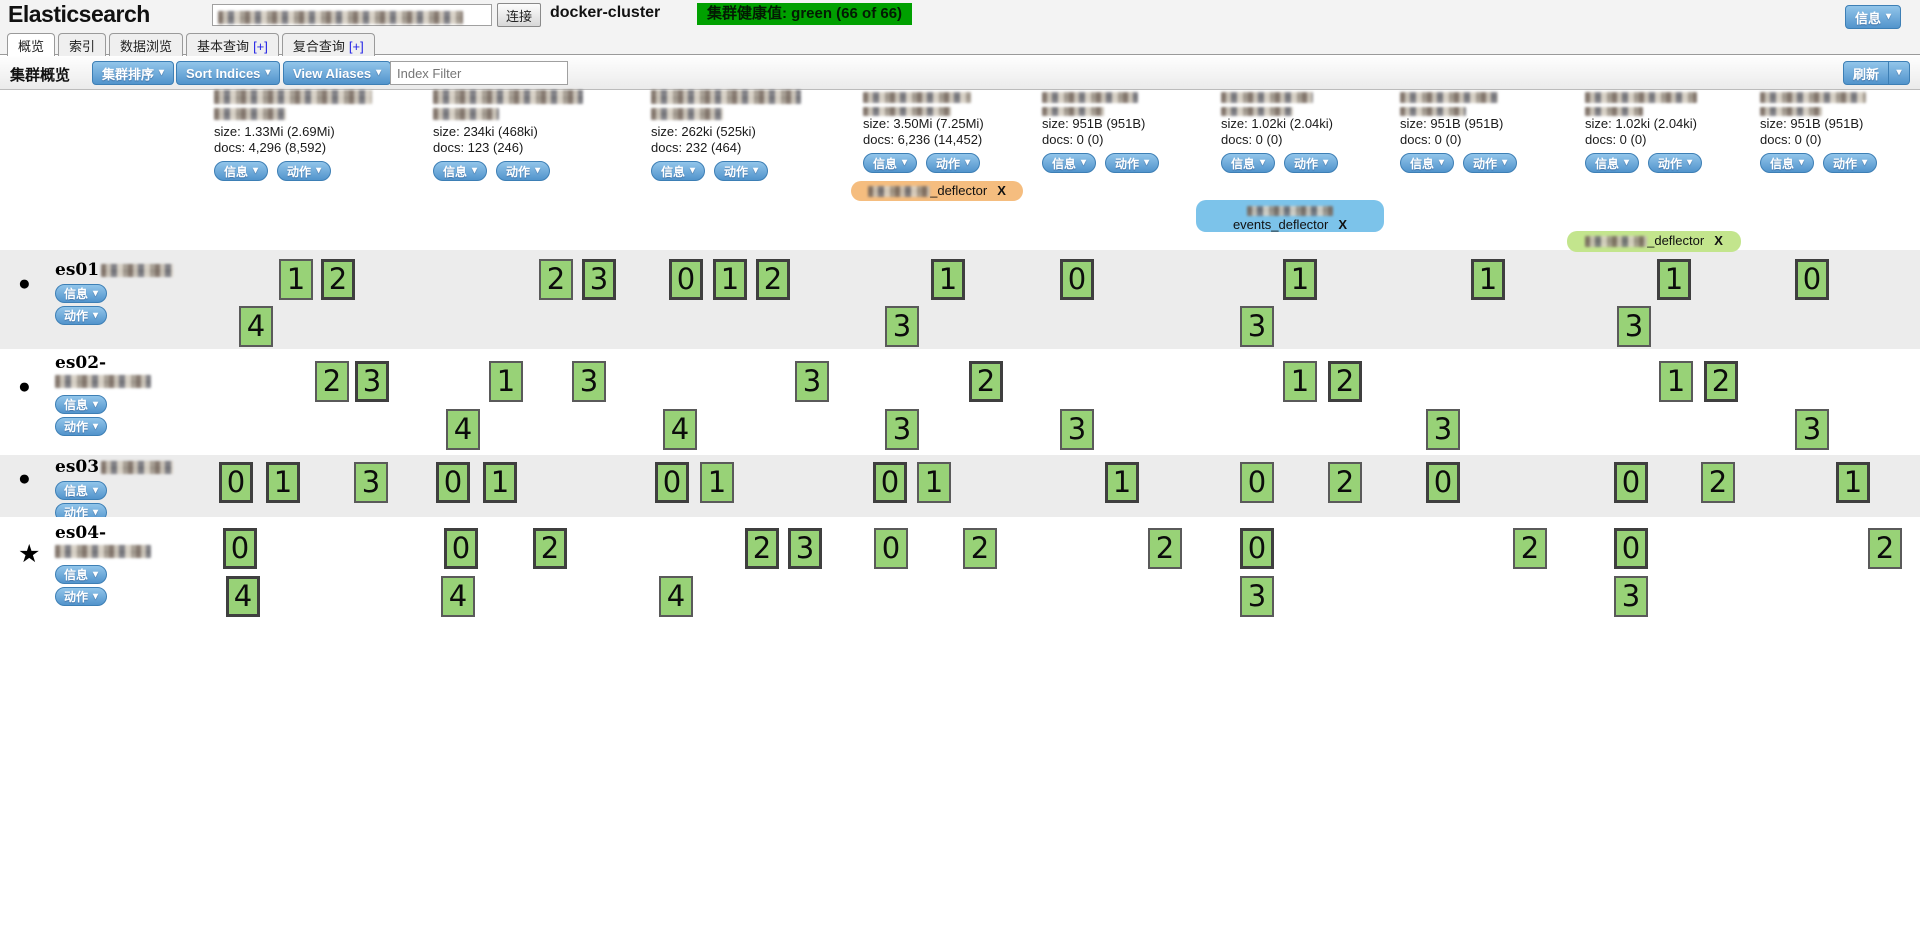 This screenshot has width=1920, height=937. I want to click on sort-indices-button: Sort Indices ▾, so click(228, 73).